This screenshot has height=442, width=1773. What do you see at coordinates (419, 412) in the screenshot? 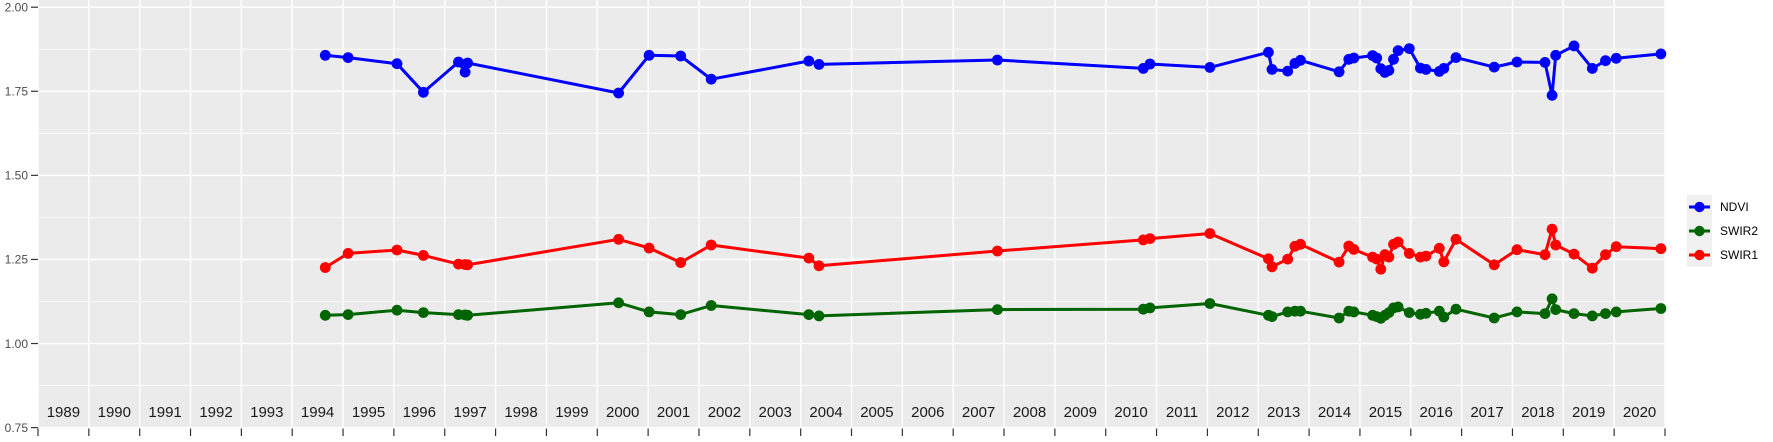
I see `x-axis-year-label: 1996` at bounding box center [419, 412].